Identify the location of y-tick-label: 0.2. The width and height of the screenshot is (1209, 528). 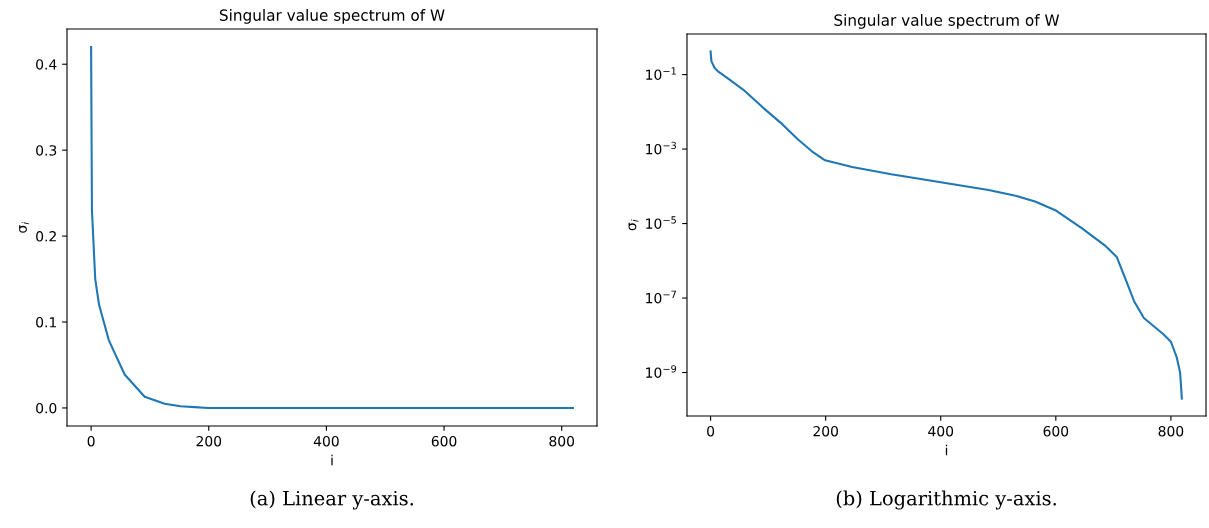
(46, 236).